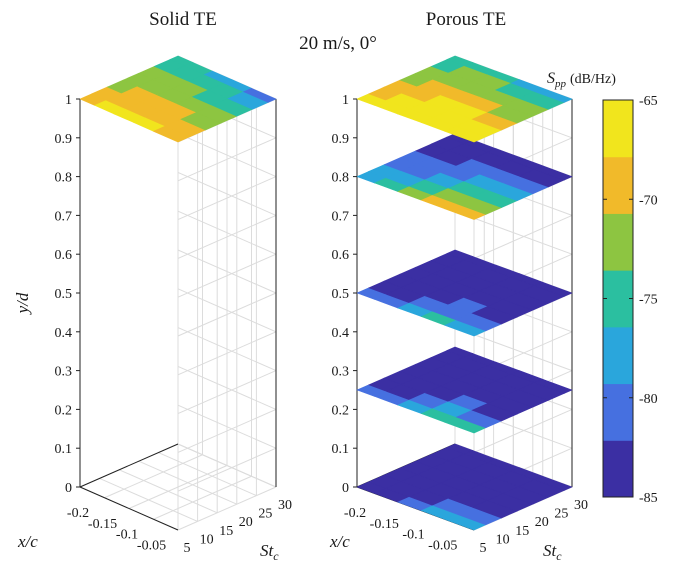  Describe the element at coordinates (648, 300) in the screenshot. I see `colorbar-tick-label: -75` at that location.